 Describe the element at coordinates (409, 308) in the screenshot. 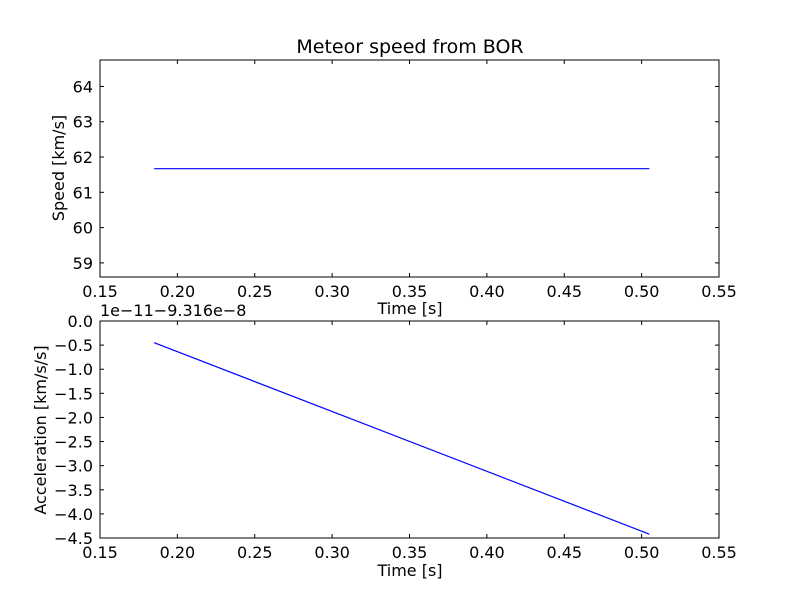

I see `speed-x-axis-label: Time [s]` at that location.